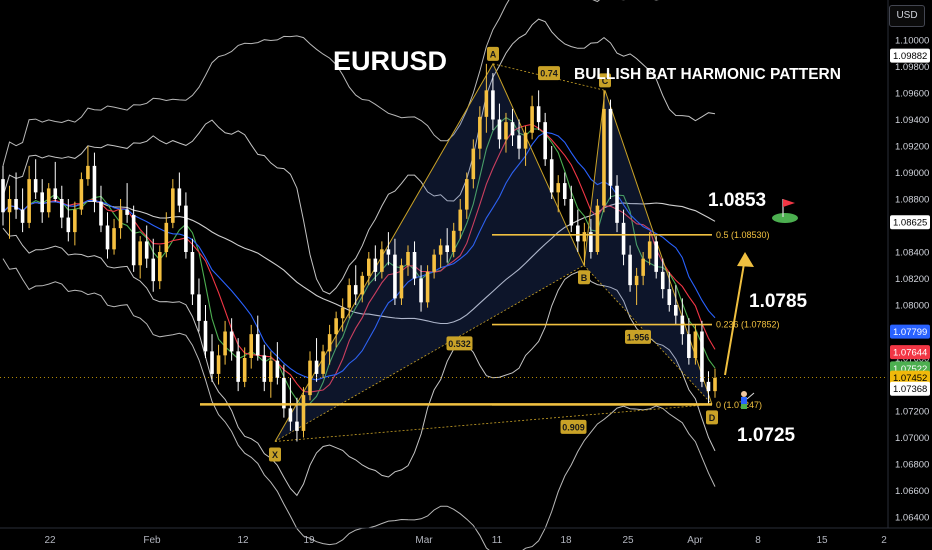  What do you see at coordinates (789, 203) in the screenshot?
I see `flag-icon` at bounding box center [789, 203].